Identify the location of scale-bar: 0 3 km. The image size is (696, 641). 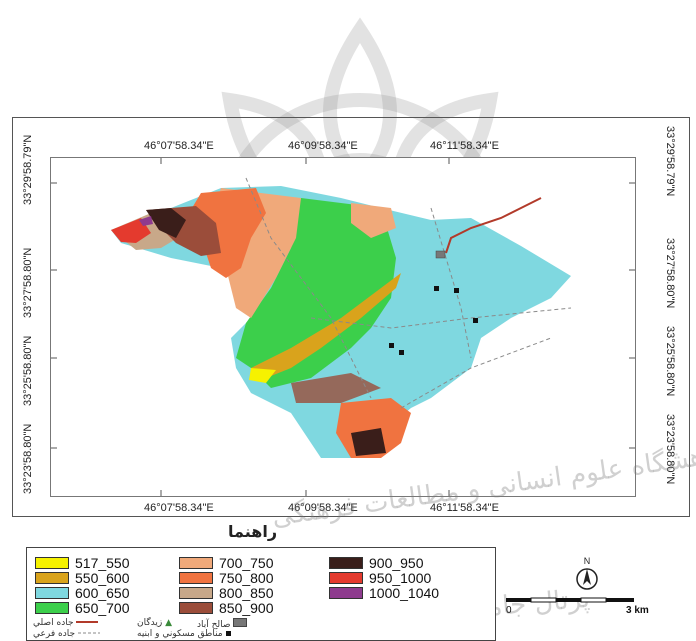
(577, 606).